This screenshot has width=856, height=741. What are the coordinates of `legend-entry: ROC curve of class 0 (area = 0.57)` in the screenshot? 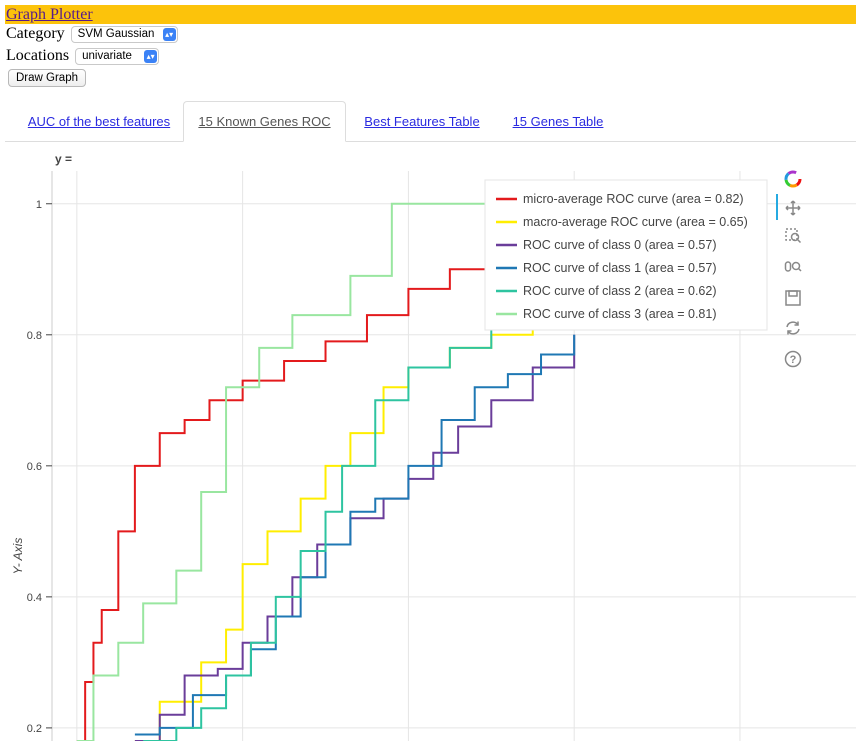 It's located at (619, 245).